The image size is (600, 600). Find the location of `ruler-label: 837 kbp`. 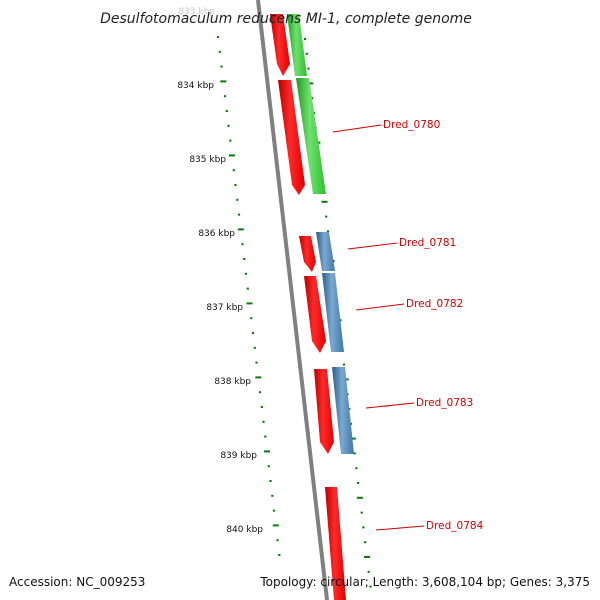

ruler-label: 837 kbp is located at coordinates (224, 308).